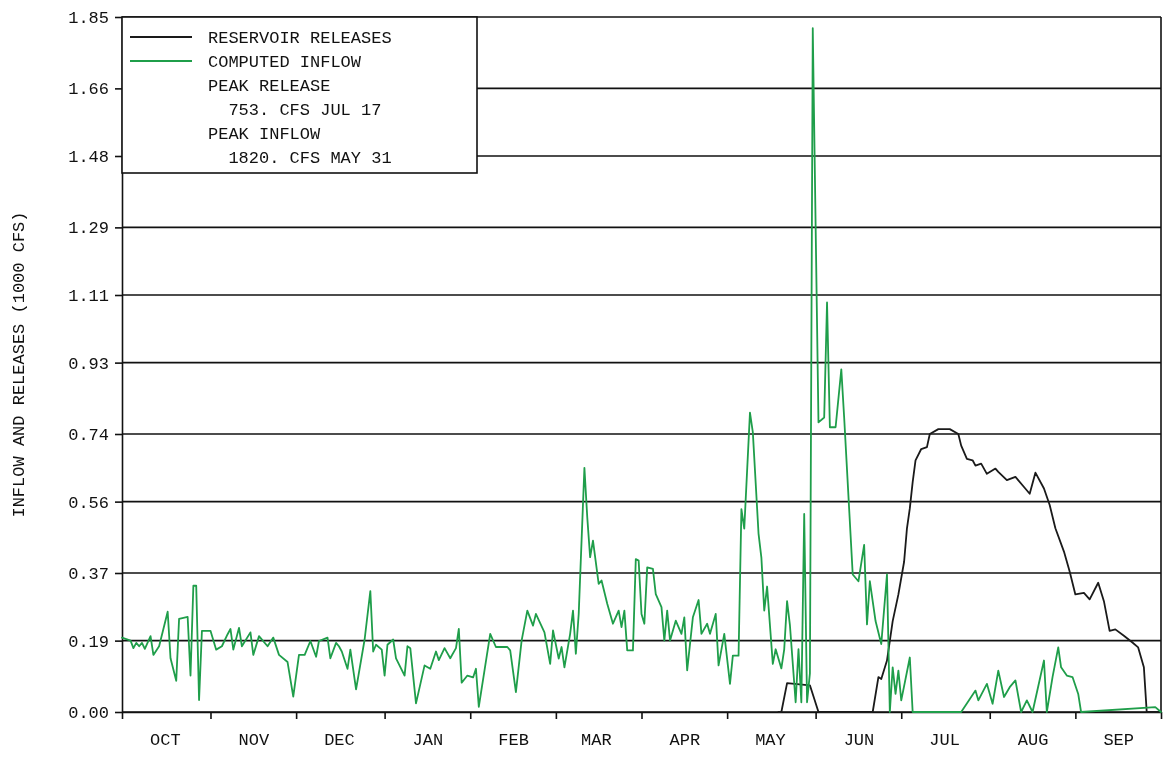  What do you see at coordinates (88, 90) in the screenshot?
I see `y-tick-label: 1.66` at bounding box center [88, 90].